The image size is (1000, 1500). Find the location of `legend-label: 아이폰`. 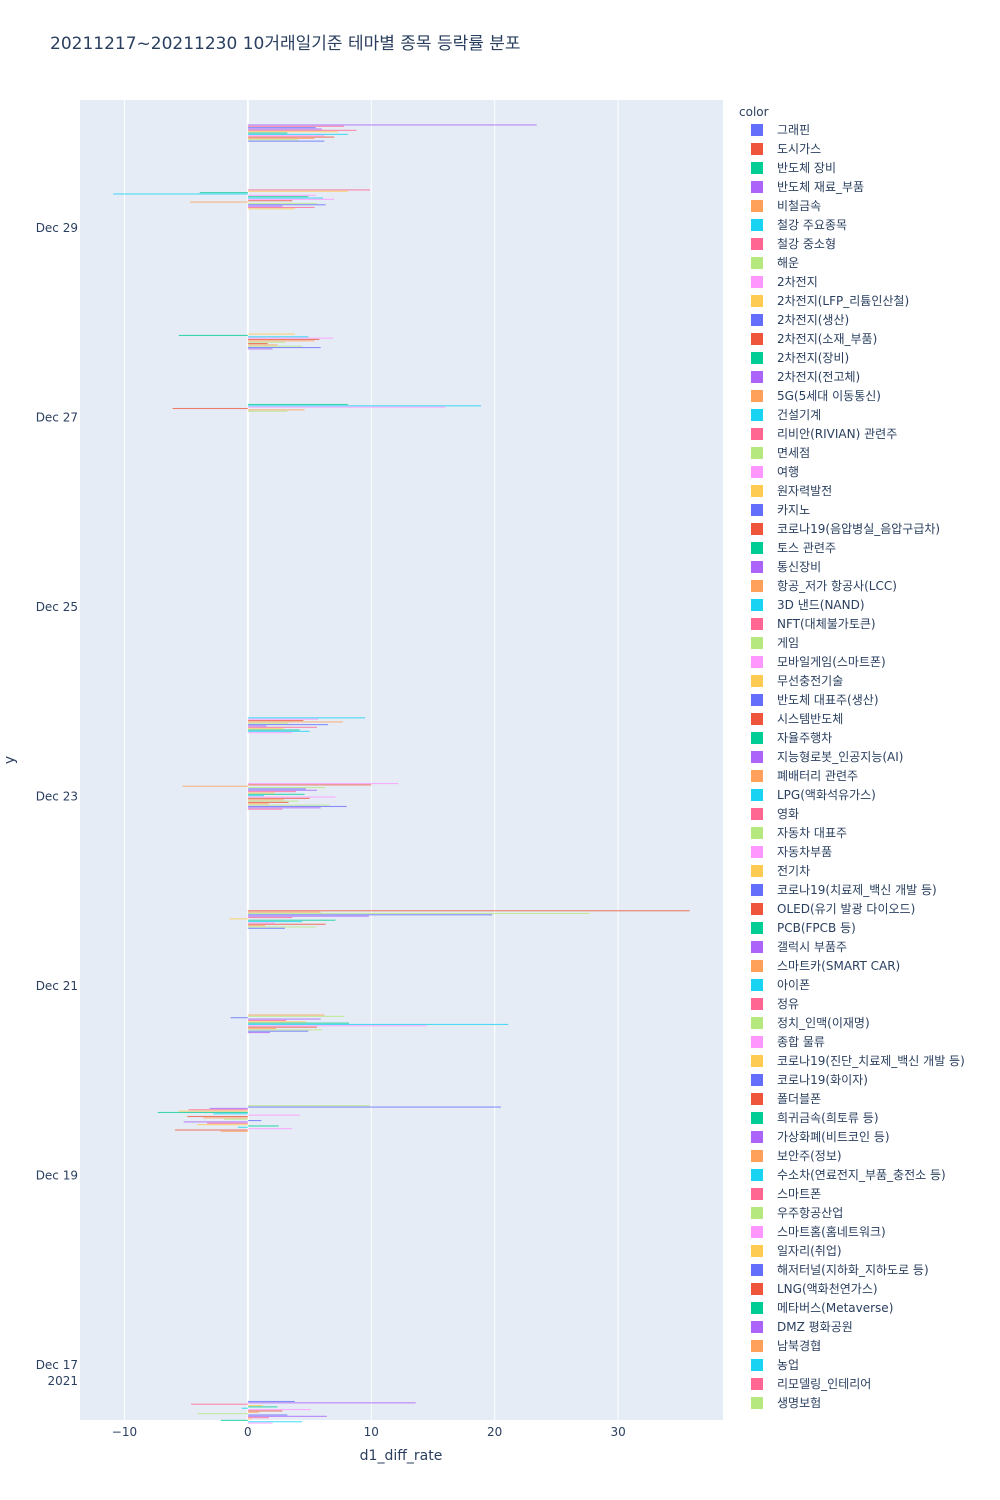

legend-label: 아이폰 is located at coordinates (793, 985).